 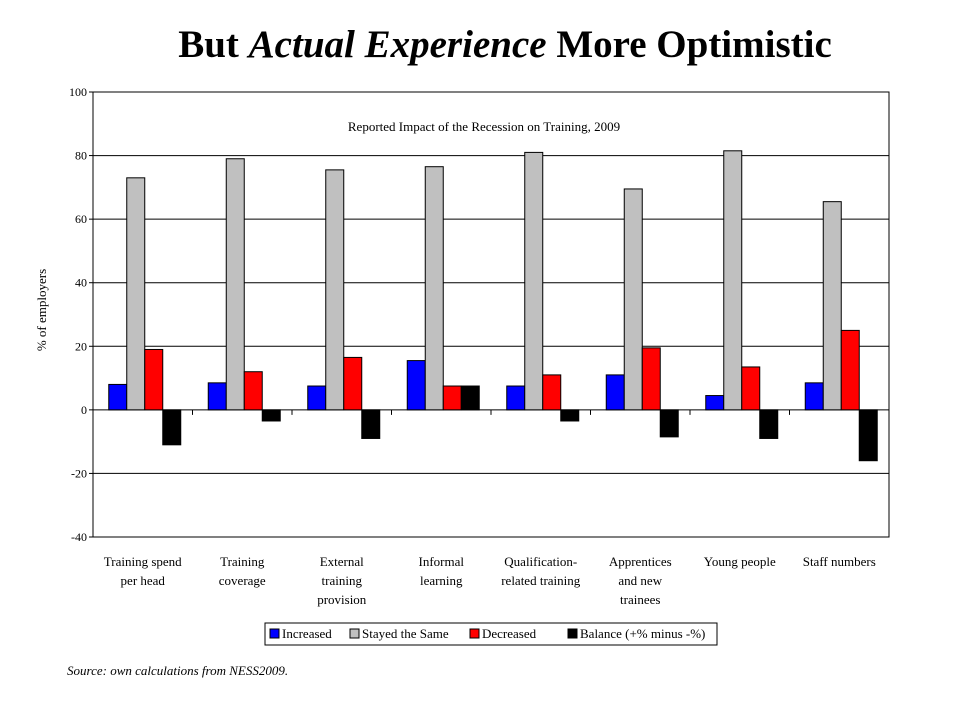 I want to click on legend-label: Stayed the Same, so click(x=405, y=633).